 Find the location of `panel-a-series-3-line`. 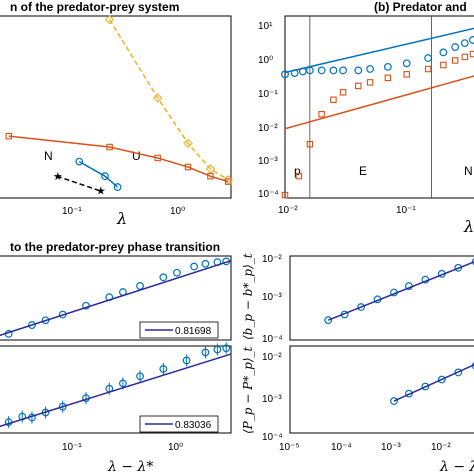

panel-a-series-3-line is located at coordinates (78, 183).